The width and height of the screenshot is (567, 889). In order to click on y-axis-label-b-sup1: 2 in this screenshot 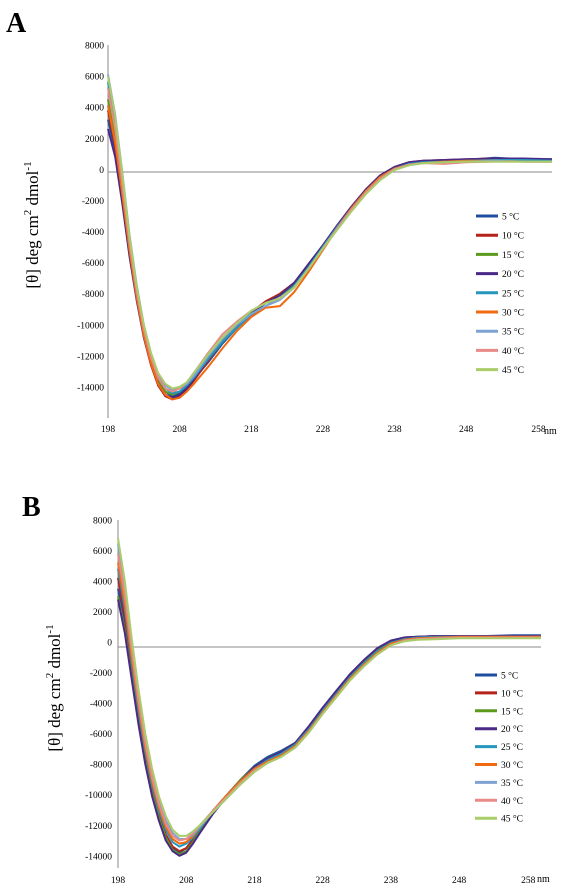, I will do `click(50, 676)`.